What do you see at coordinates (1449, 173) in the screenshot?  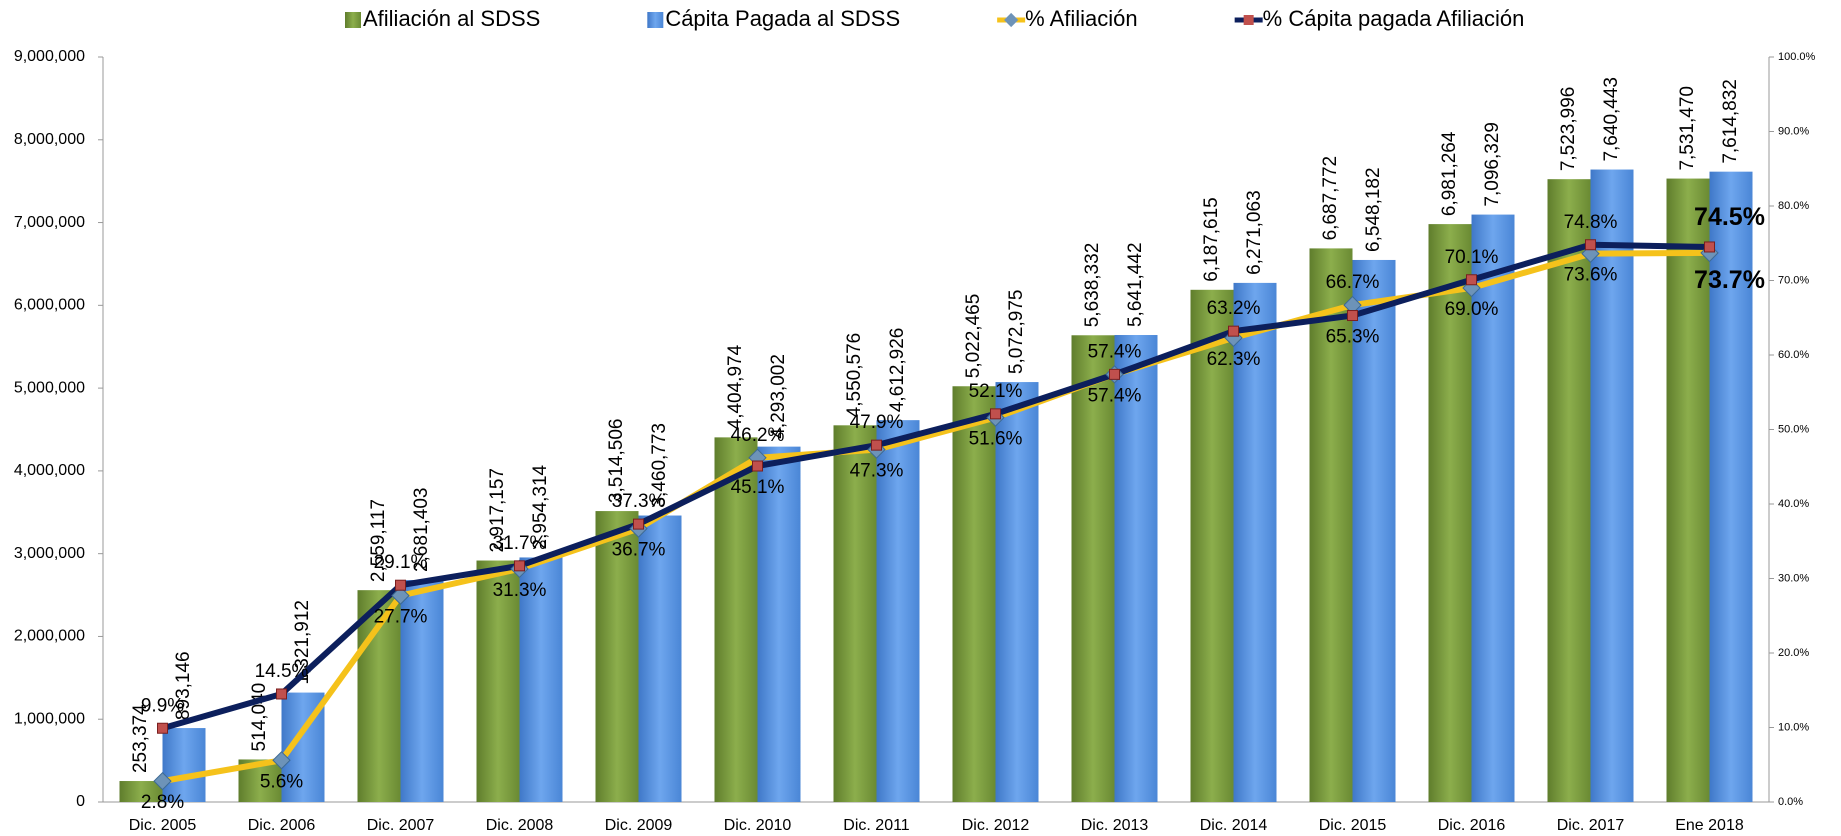 I see `bar-label: 6,981,264` at bounding box center [1449, 173].